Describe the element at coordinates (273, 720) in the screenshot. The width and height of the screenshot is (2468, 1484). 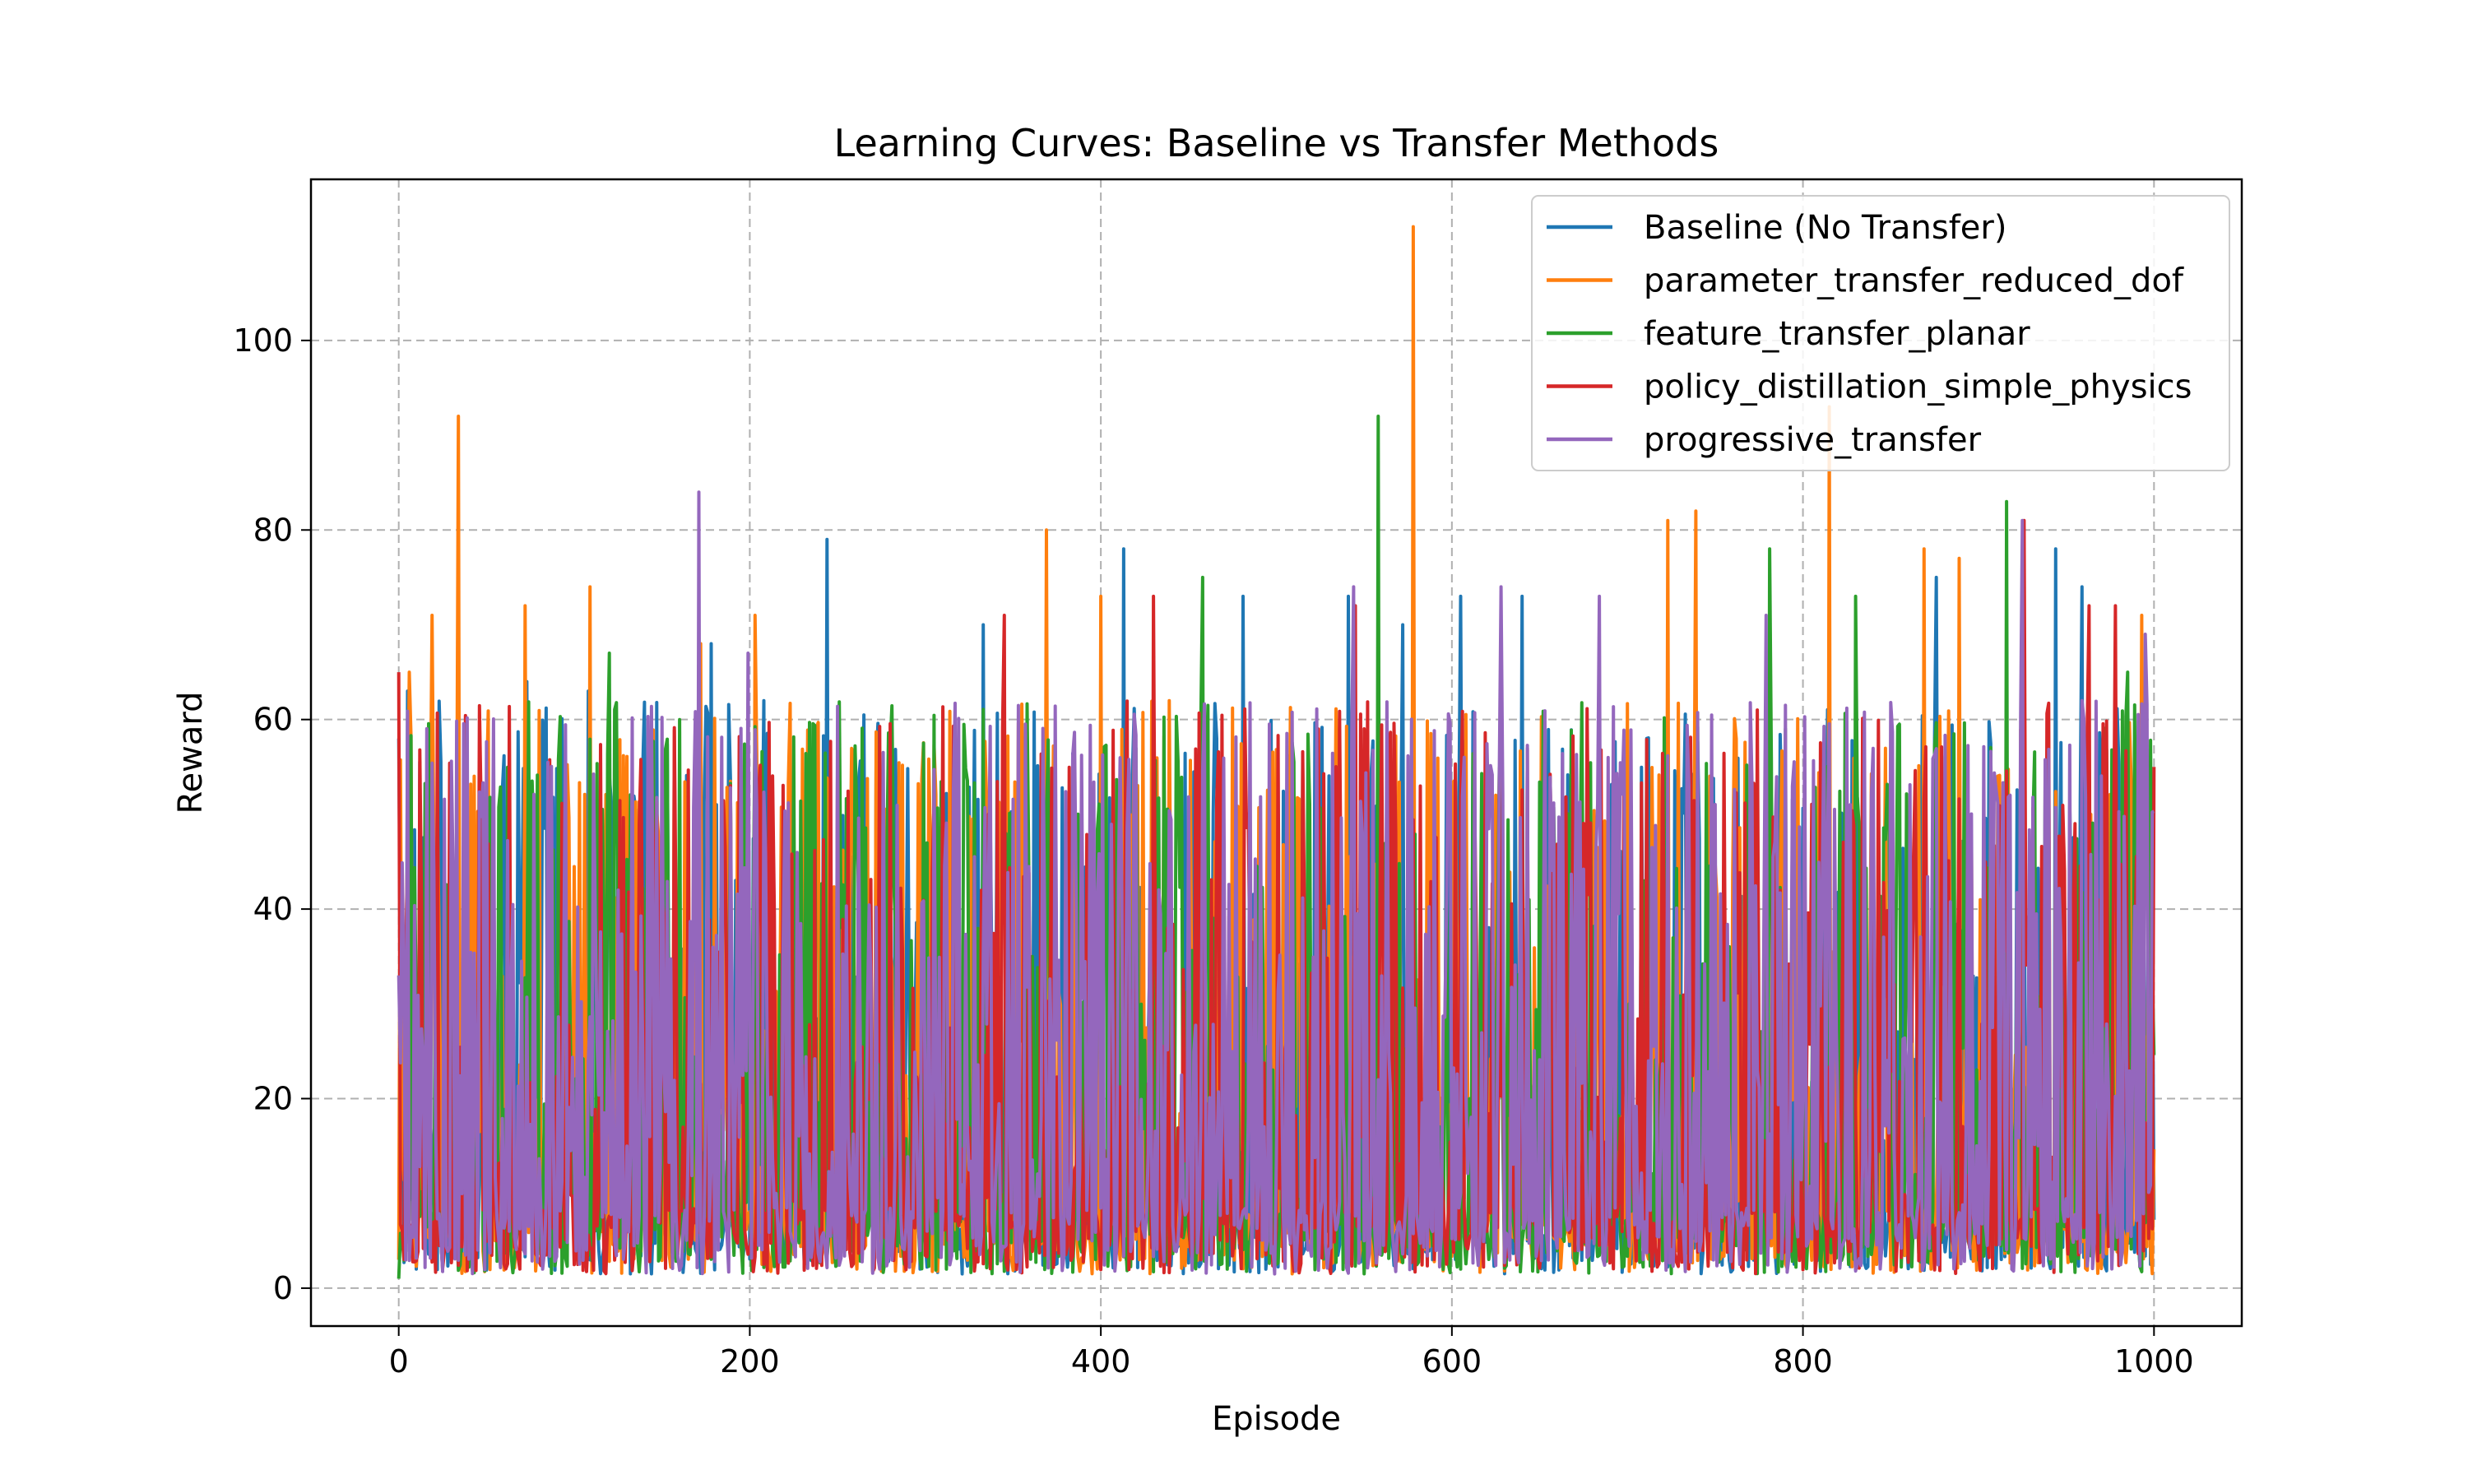
I see `y-tick-label: 60` at that location.